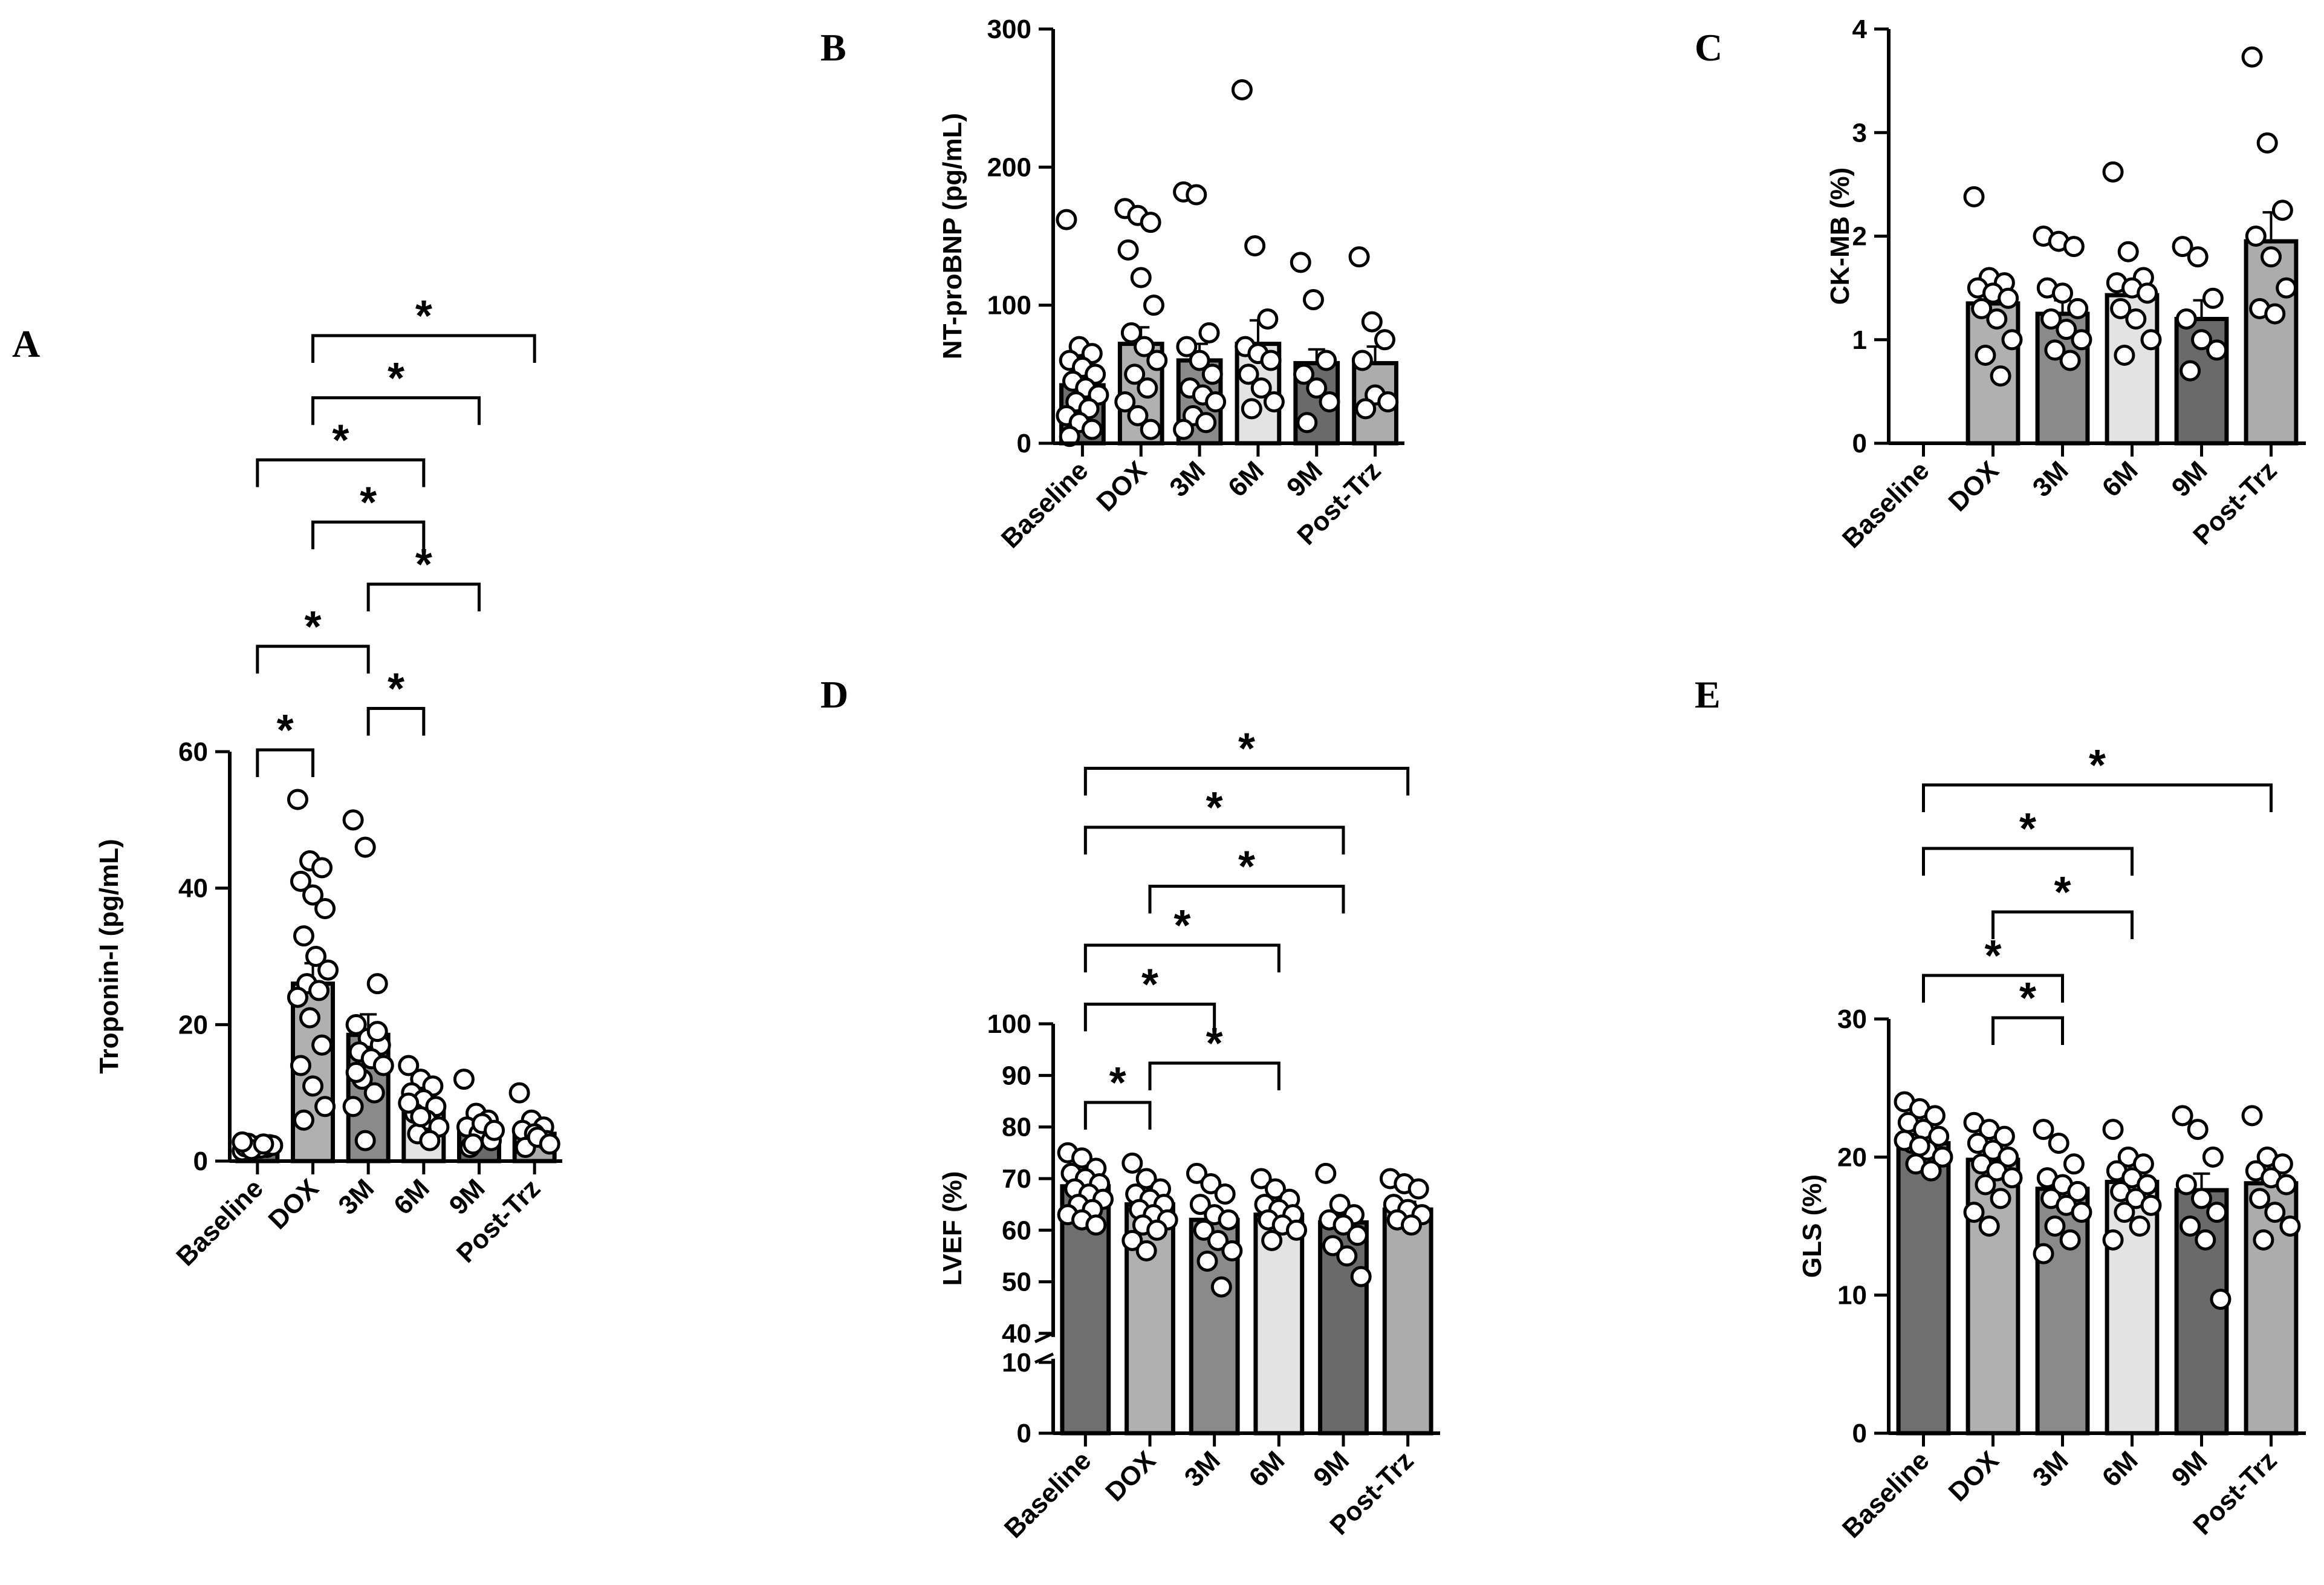  I want to click on data-point-E-Post-Trz, so click(2275, 1212).